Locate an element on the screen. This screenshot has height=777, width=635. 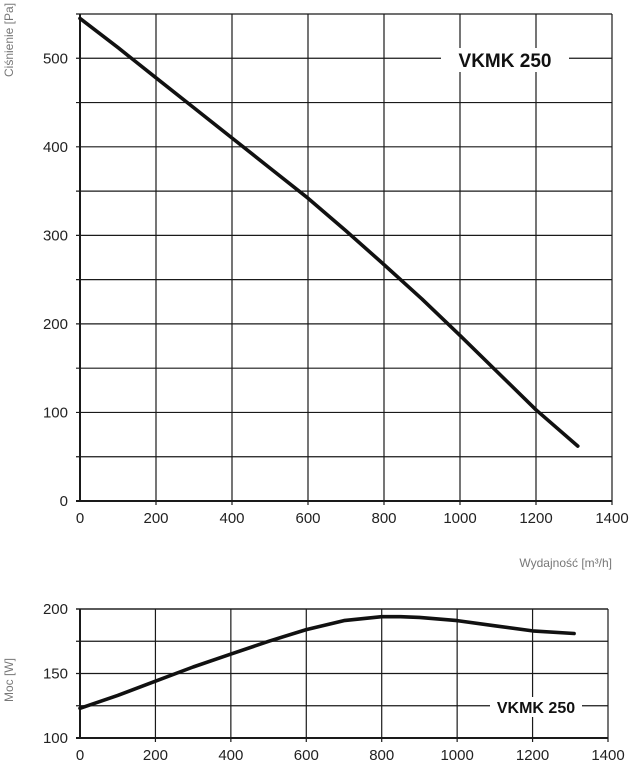
y-tick-label: 500 is located at coordinates (55, 58).